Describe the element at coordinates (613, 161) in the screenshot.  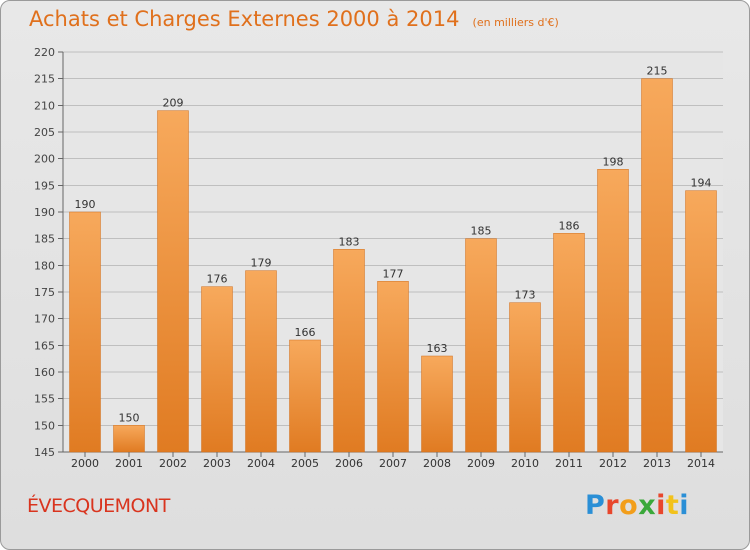
I see `data-label: 198` at that location.